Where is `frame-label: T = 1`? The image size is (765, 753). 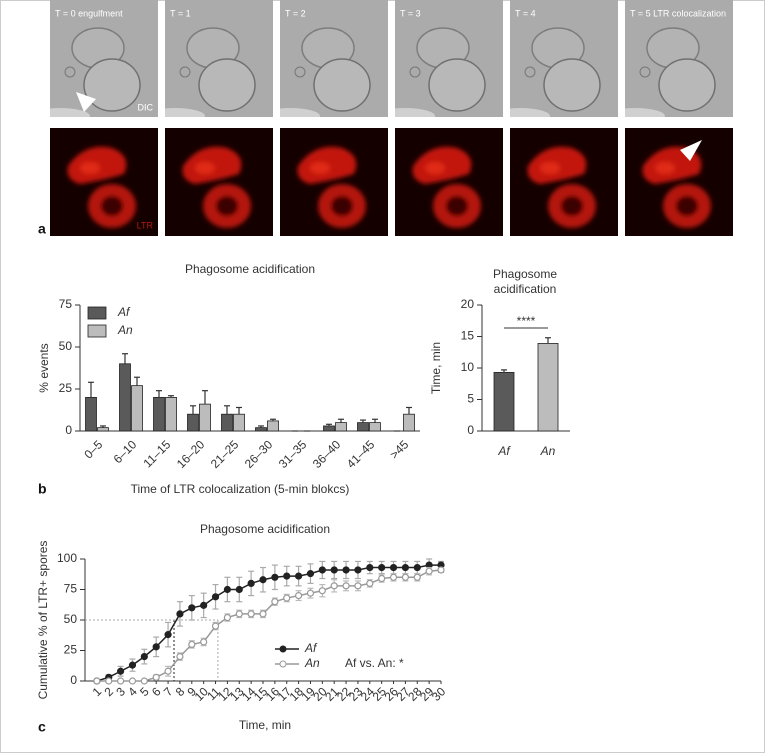 frame-label: T = 1 is located at coordinates (180, 13).